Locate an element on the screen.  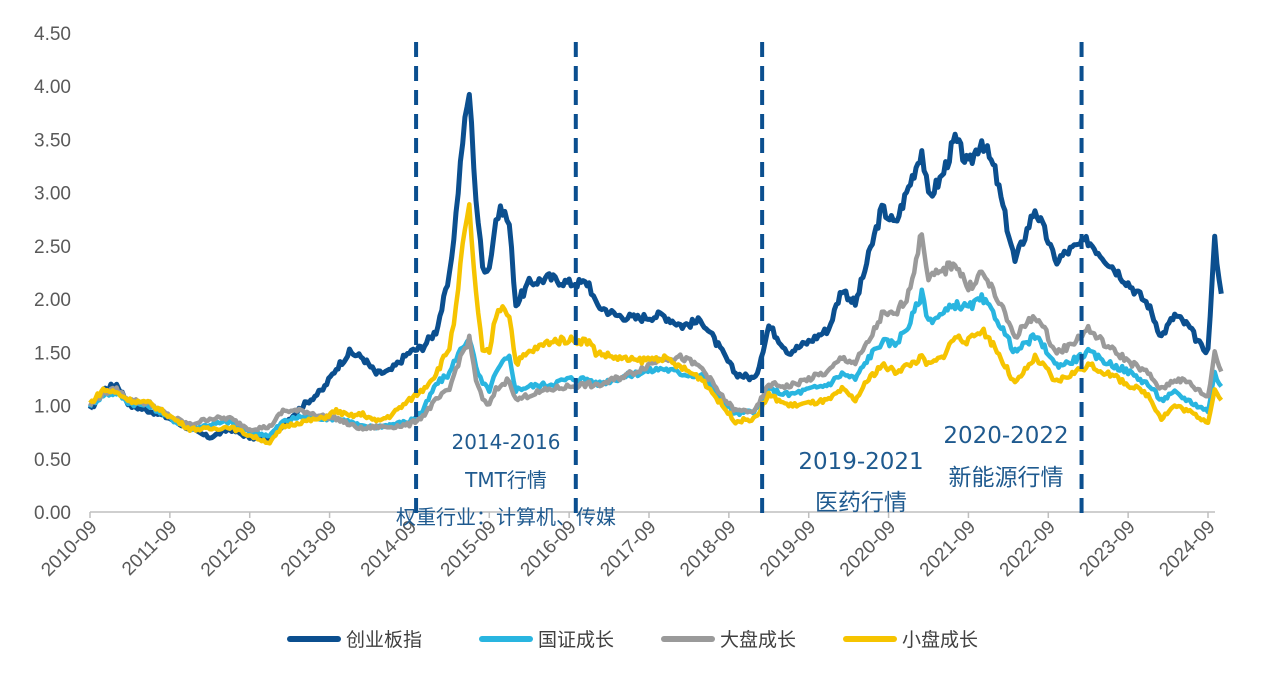
annotation-tmt-sectors: 权重行业：计算机、传媒 is located at coordinates (506, 517).